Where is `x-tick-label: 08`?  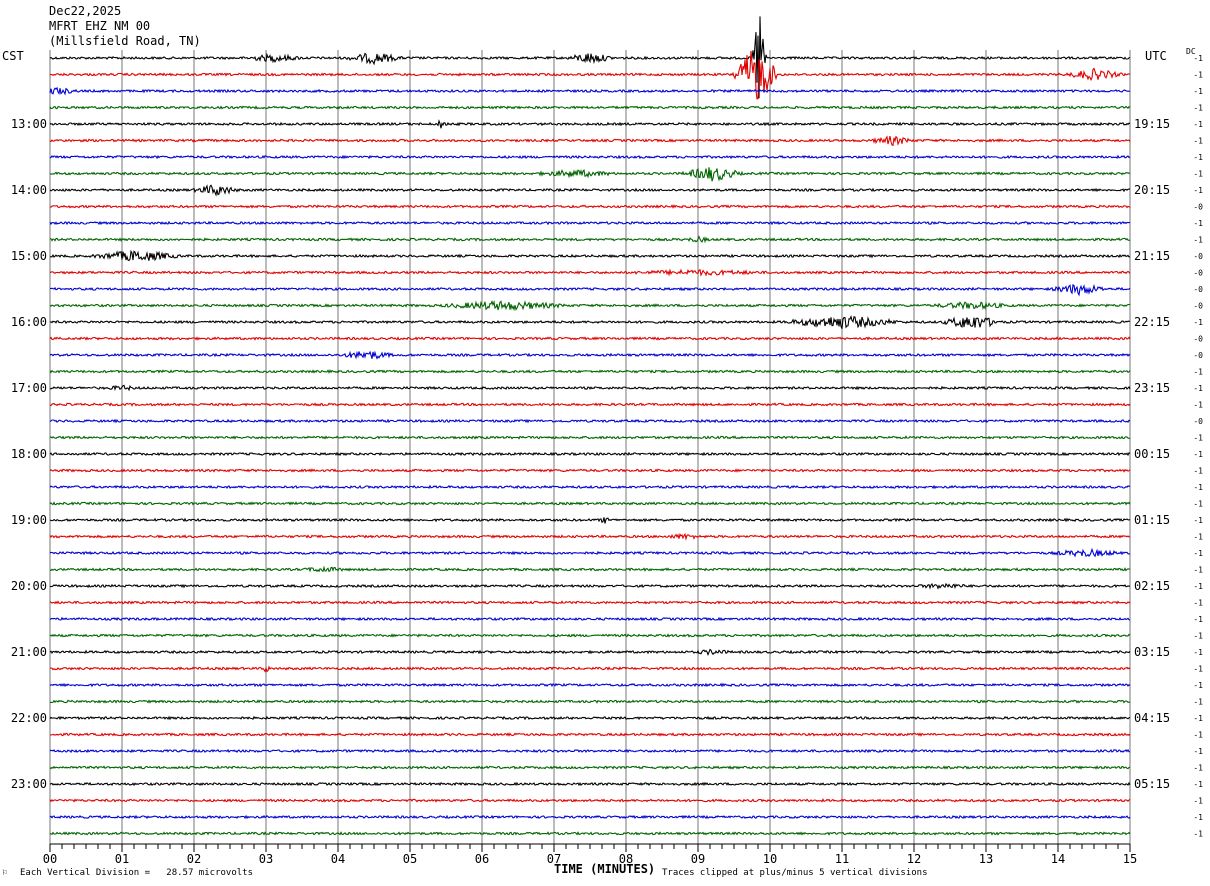
x-tick-label: 08 is located at coordinates (626, 859).